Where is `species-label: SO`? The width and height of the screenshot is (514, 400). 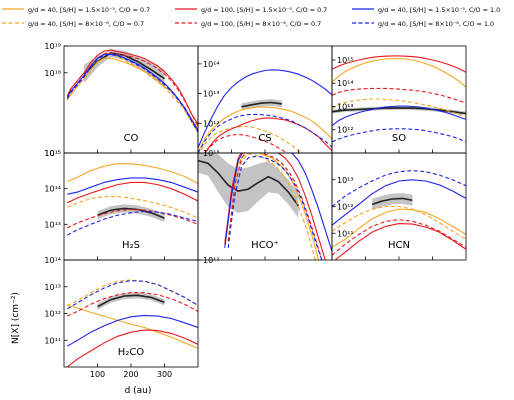
species-label: SO is located at coordinates (399, 138).